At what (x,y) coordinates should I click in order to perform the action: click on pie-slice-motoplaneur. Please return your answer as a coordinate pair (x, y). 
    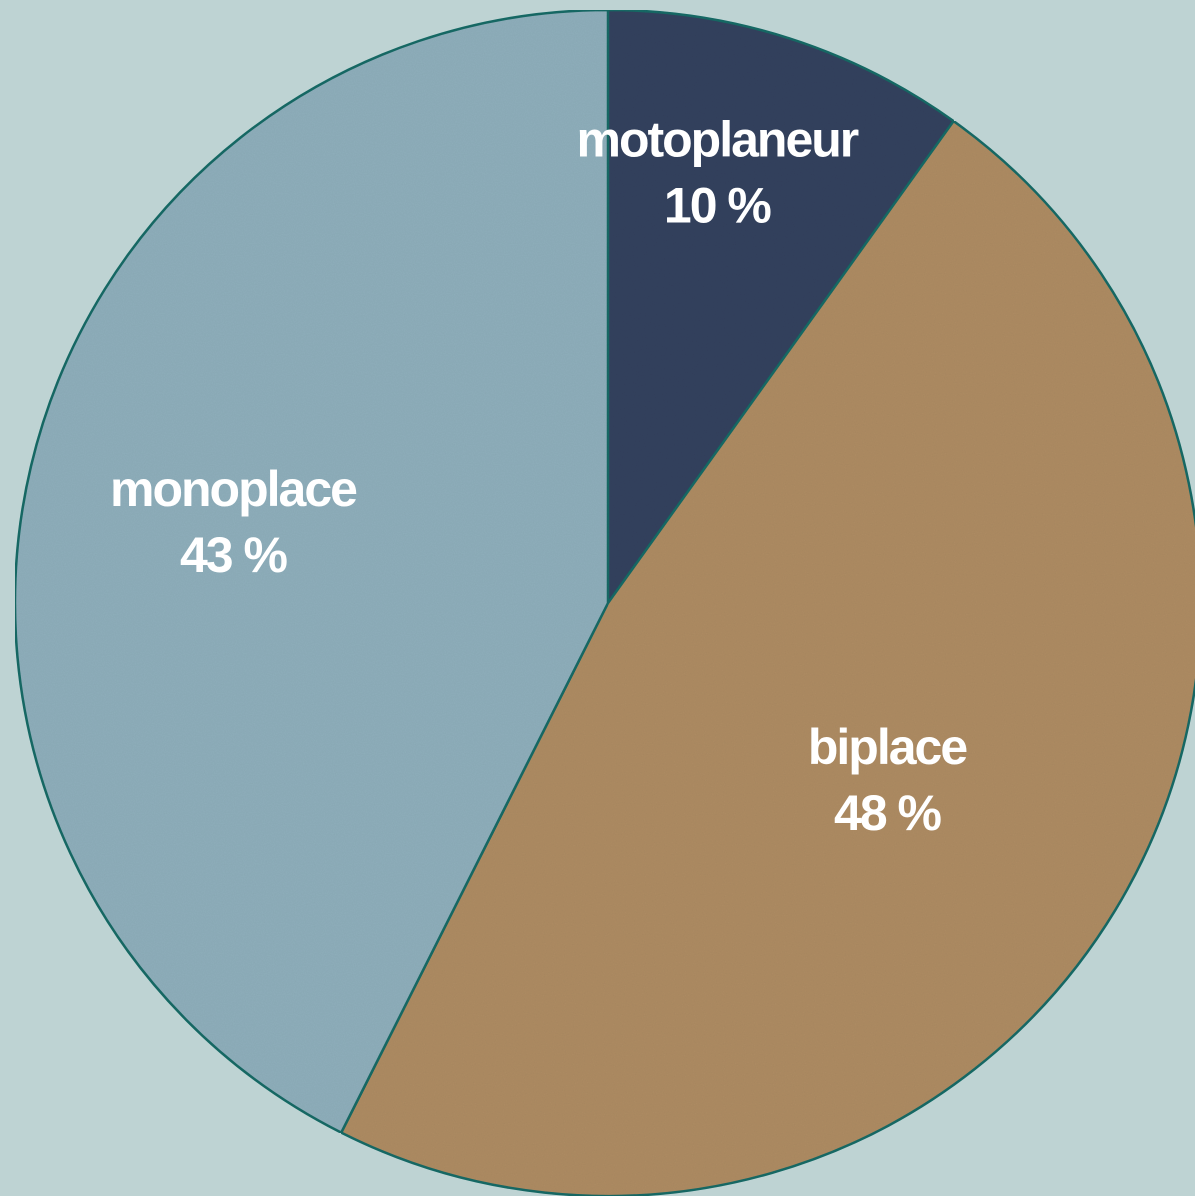
    Looking at the image, I should click on (781, 307).